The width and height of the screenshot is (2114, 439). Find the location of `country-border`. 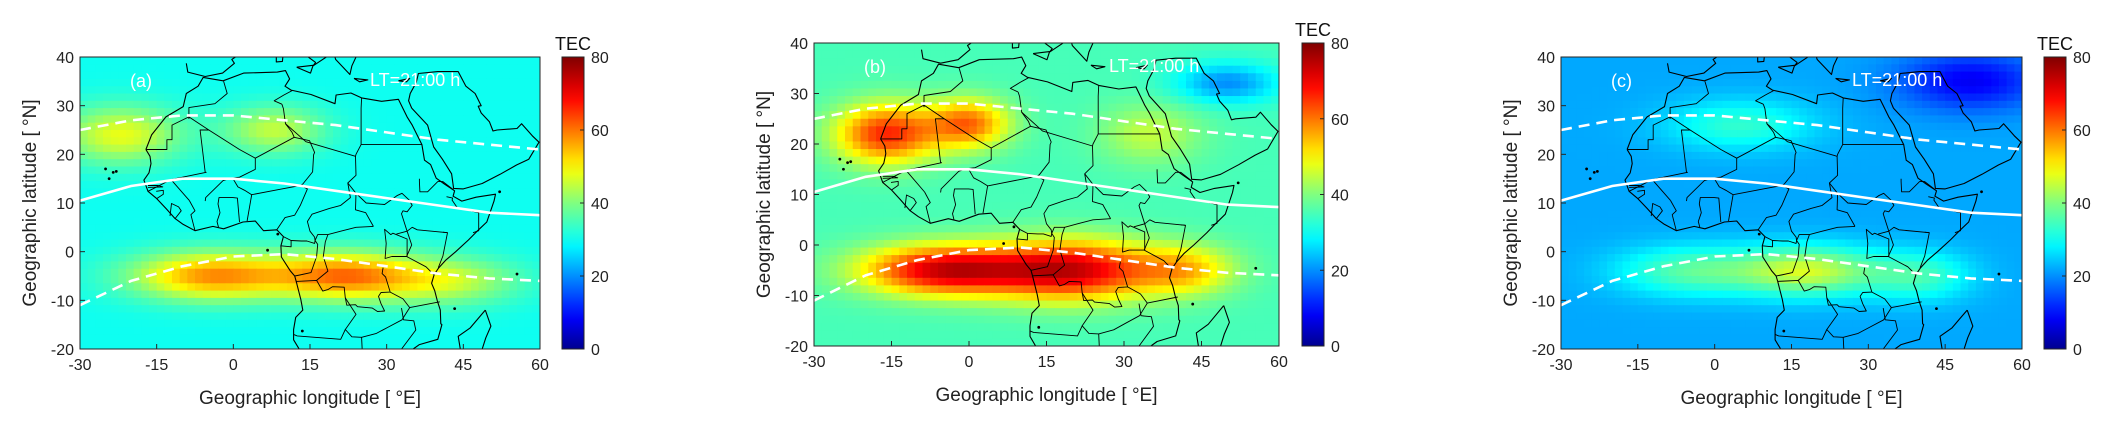

country-border is located at coordinates (343, 295).